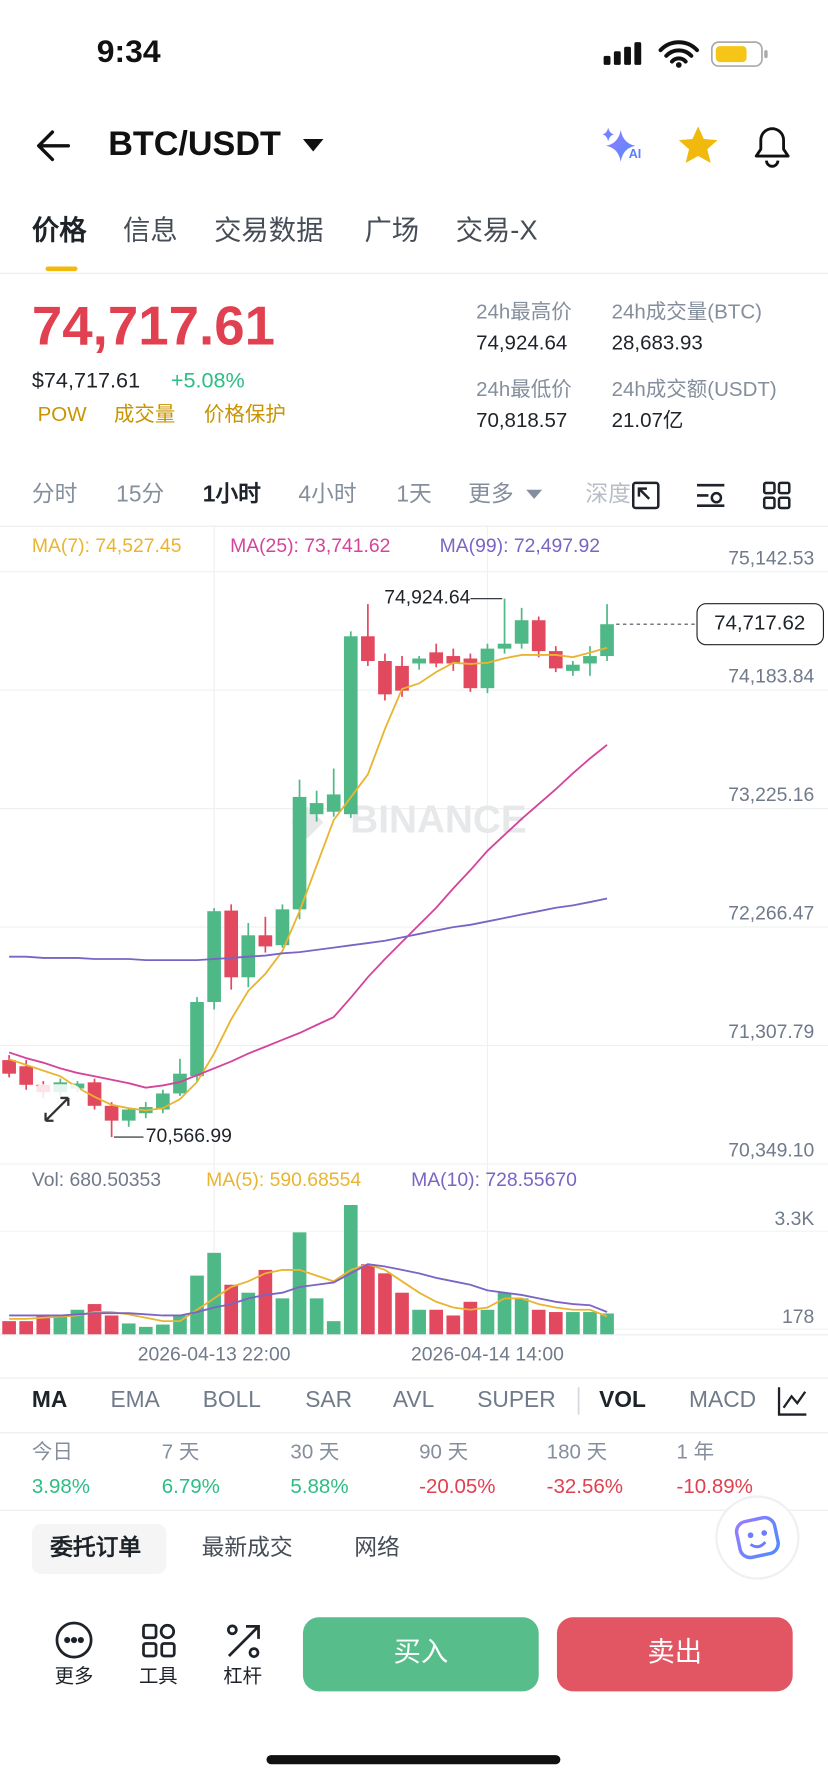 The image size is (828, 1792). I want to click on favorite-star, so click(698, 144).